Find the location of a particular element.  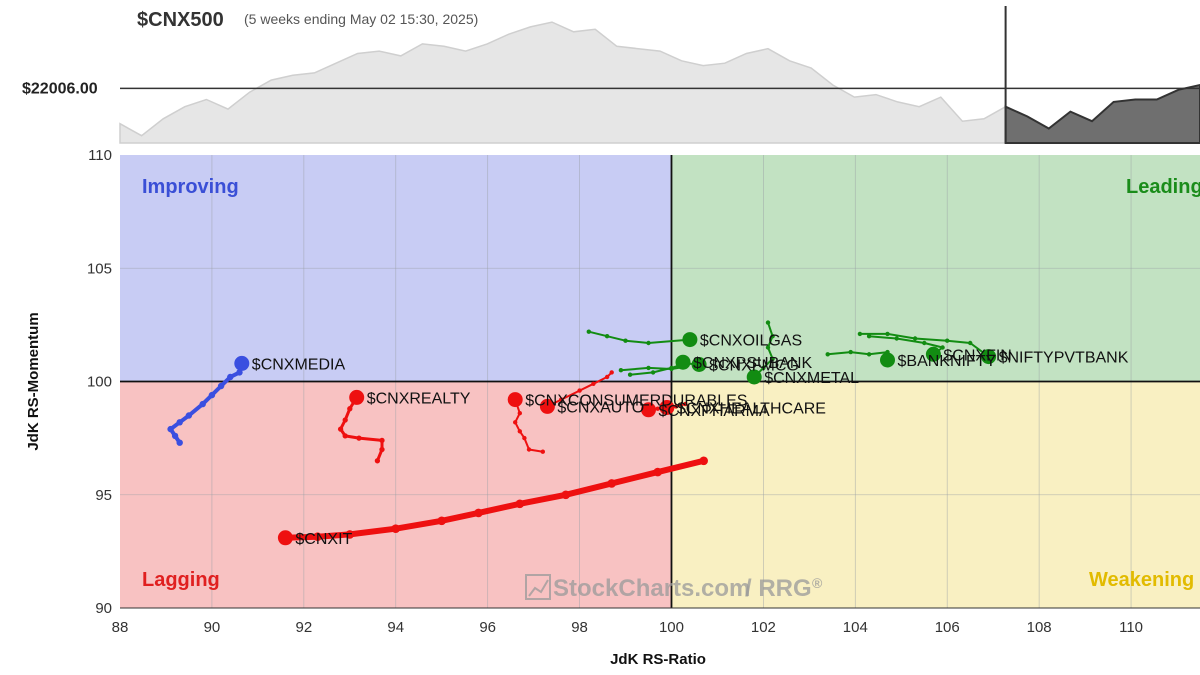

series-label-cnxrealty: $CNXREALTY is located at coordinates (419, 398).